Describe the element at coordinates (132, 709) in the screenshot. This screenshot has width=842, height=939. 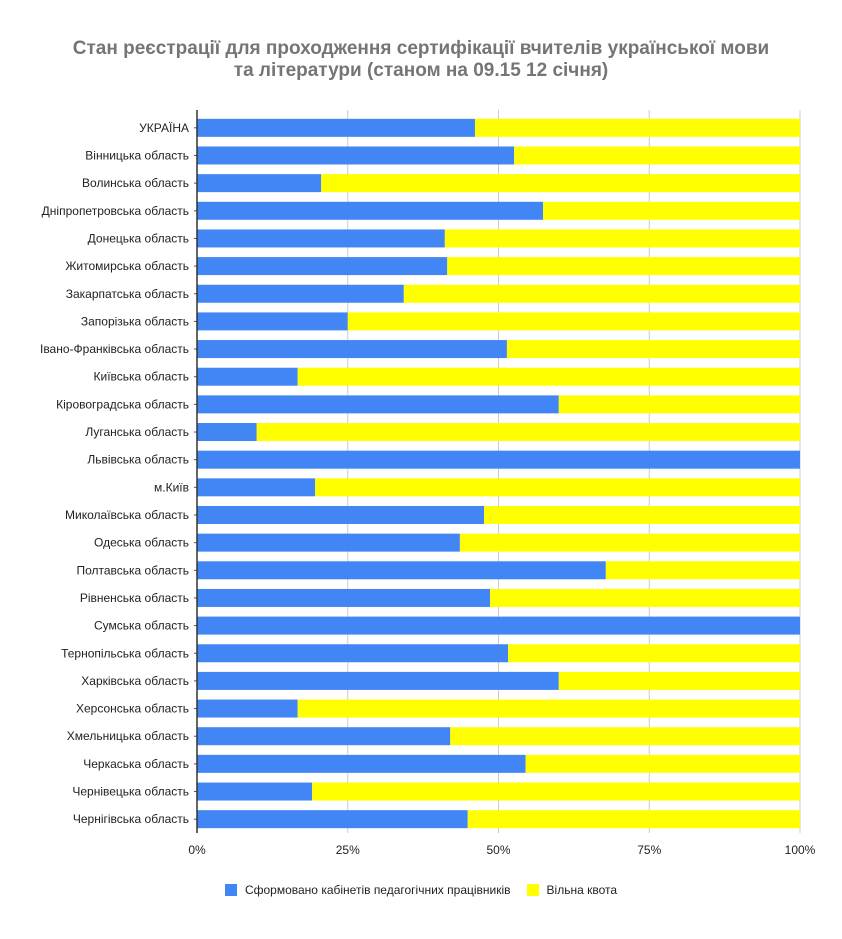
I see `category-label: Херсонська область` at that location.